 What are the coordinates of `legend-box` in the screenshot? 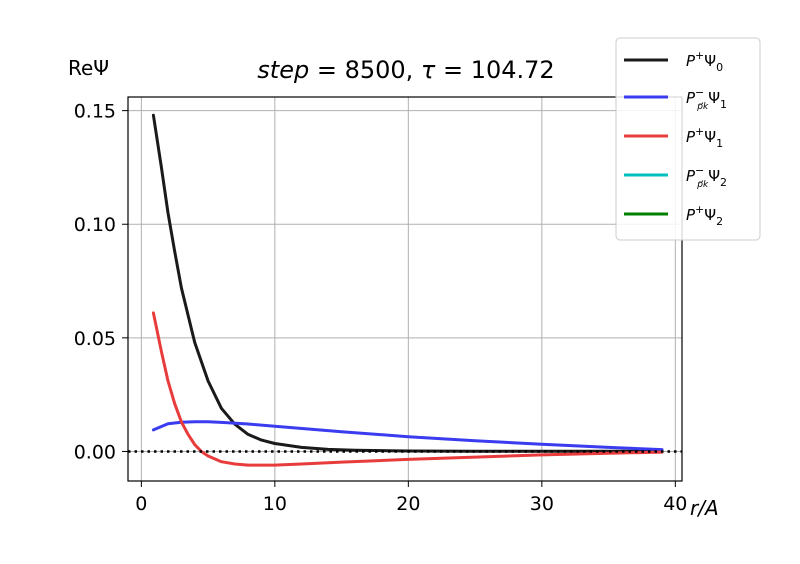 It's located at (688, 139).